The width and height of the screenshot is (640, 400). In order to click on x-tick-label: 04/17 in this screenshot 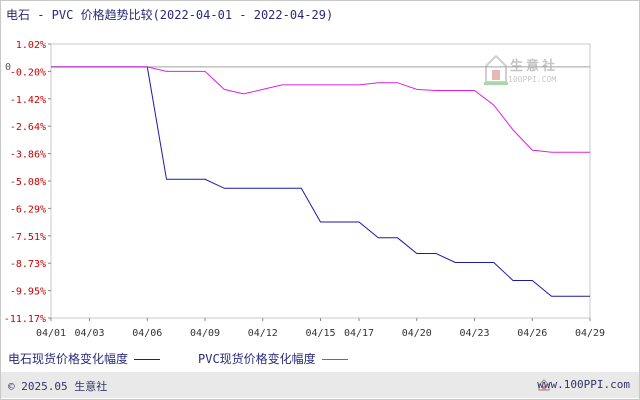, I will do `click(359, 333)`.